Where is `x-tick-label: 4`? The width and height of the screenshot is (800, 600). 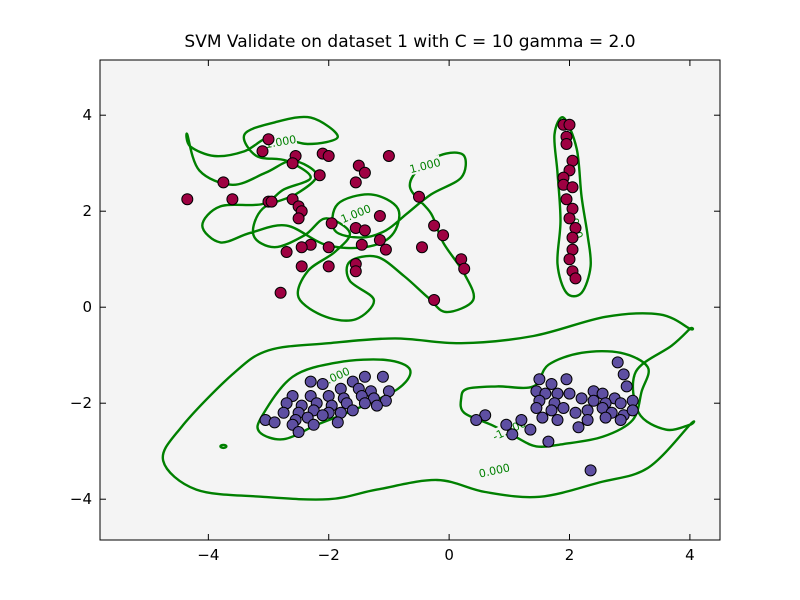
x-tick-label: 4 is located at coordinates (690, 555).